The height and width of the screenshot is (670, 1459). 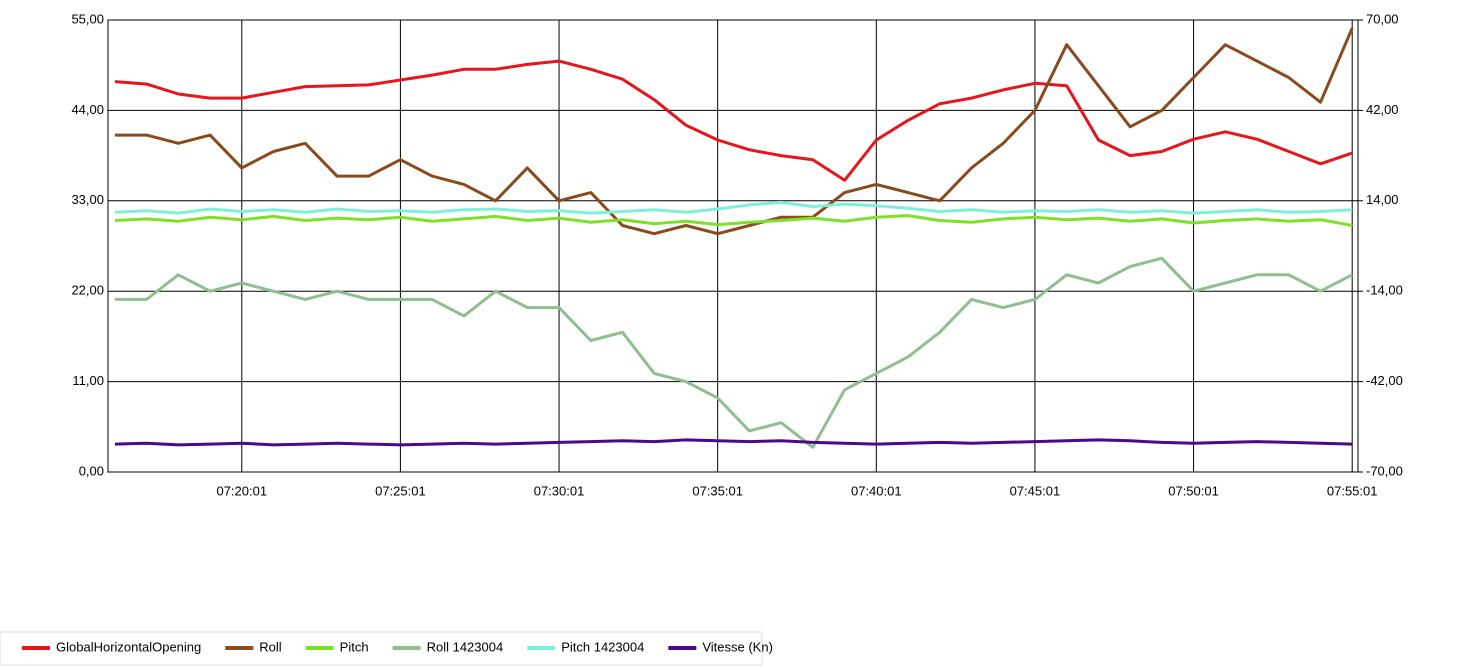 What do you see at coordinates (87, 199) in the screenshot?
I see `y-tick-label: 33,00` at bounding box center [87, 199].